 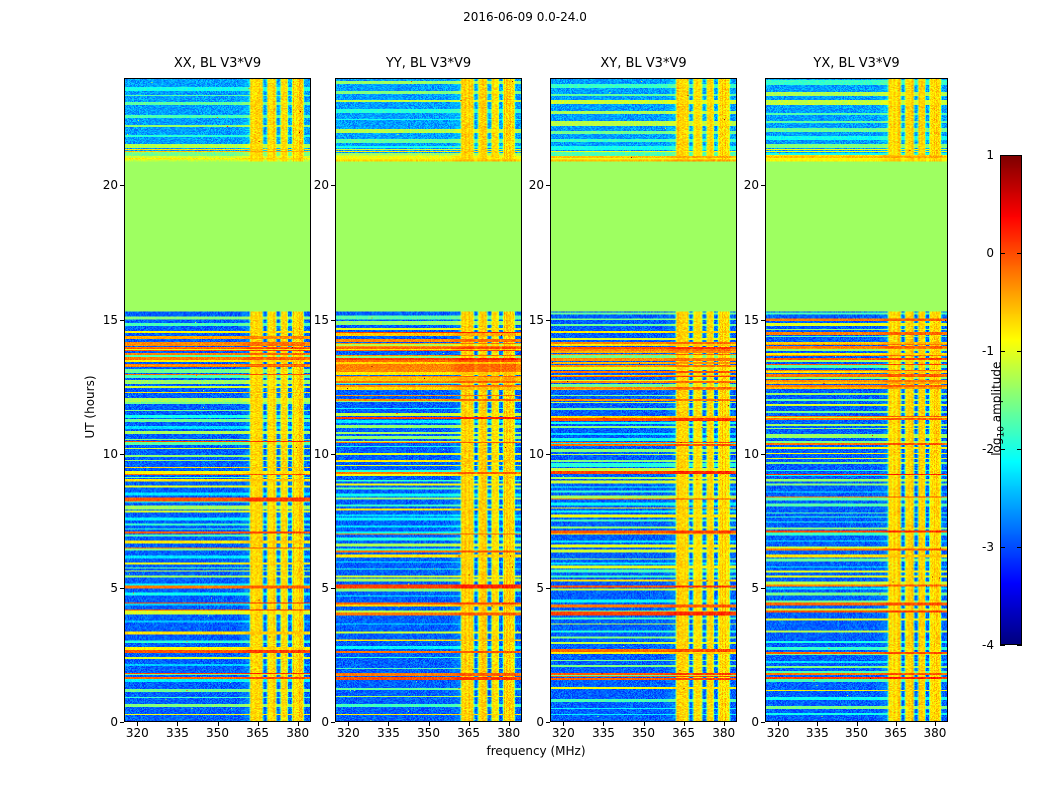 What do you see at coordinates (988, 351) in the screenshot?
I see `colorbar-tick-label: -1` at bounding box center [988, 351].